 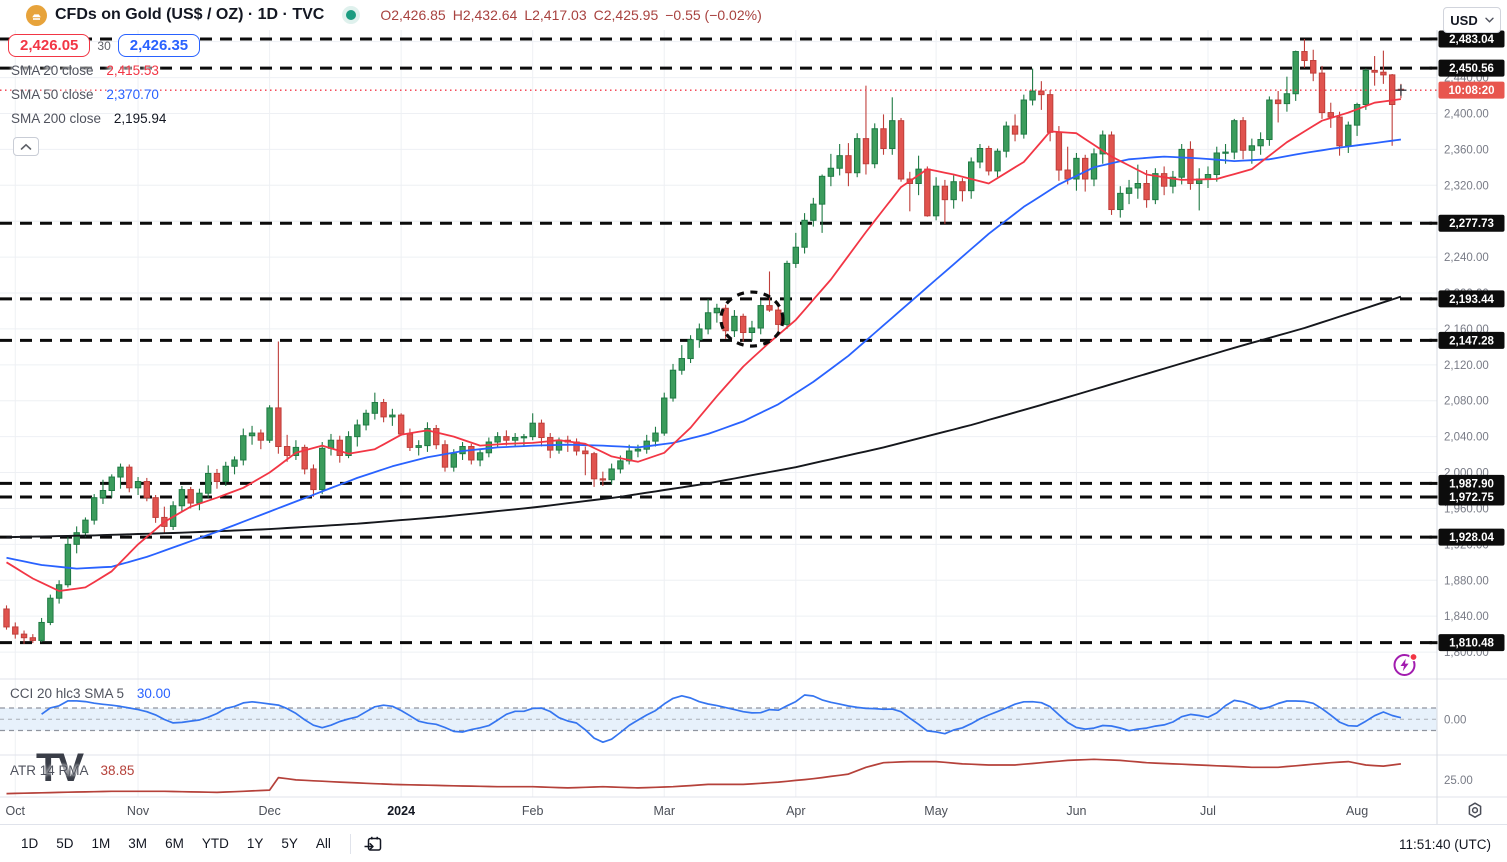 What do you see at coordinates (1471, 538) in the screenshot?
I see `level-price-chip-label: 1,928.04` at bounding box center [1471, 538].